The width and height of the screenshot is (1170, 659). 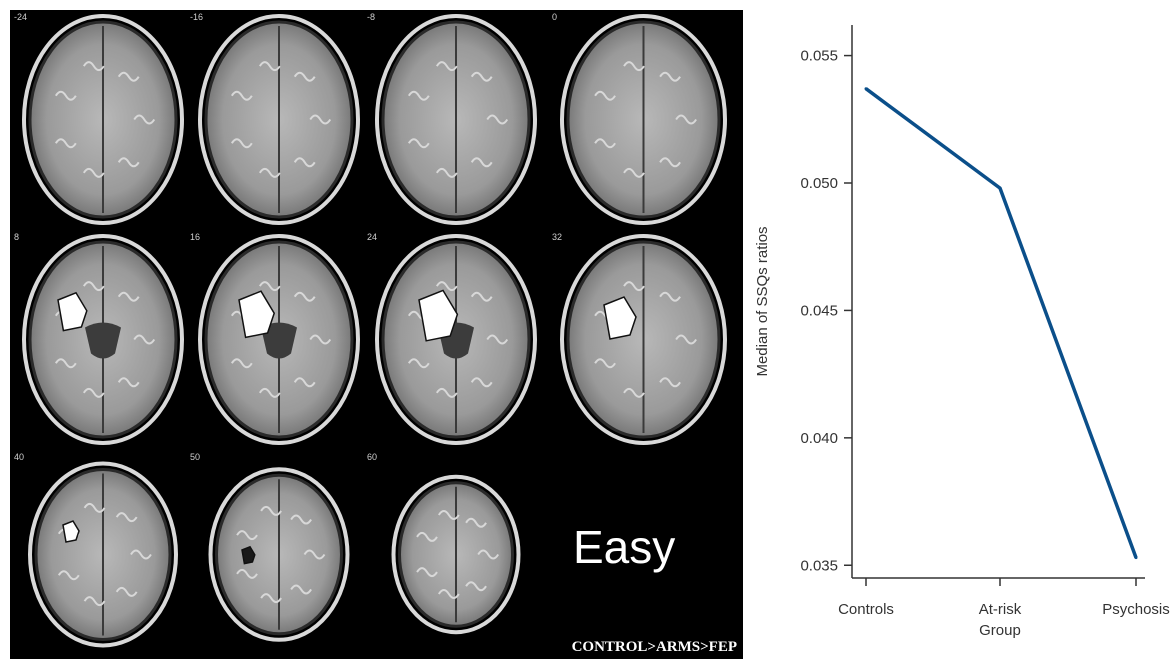 I want to click on slice-label: 60, so click(x=372, y=457).